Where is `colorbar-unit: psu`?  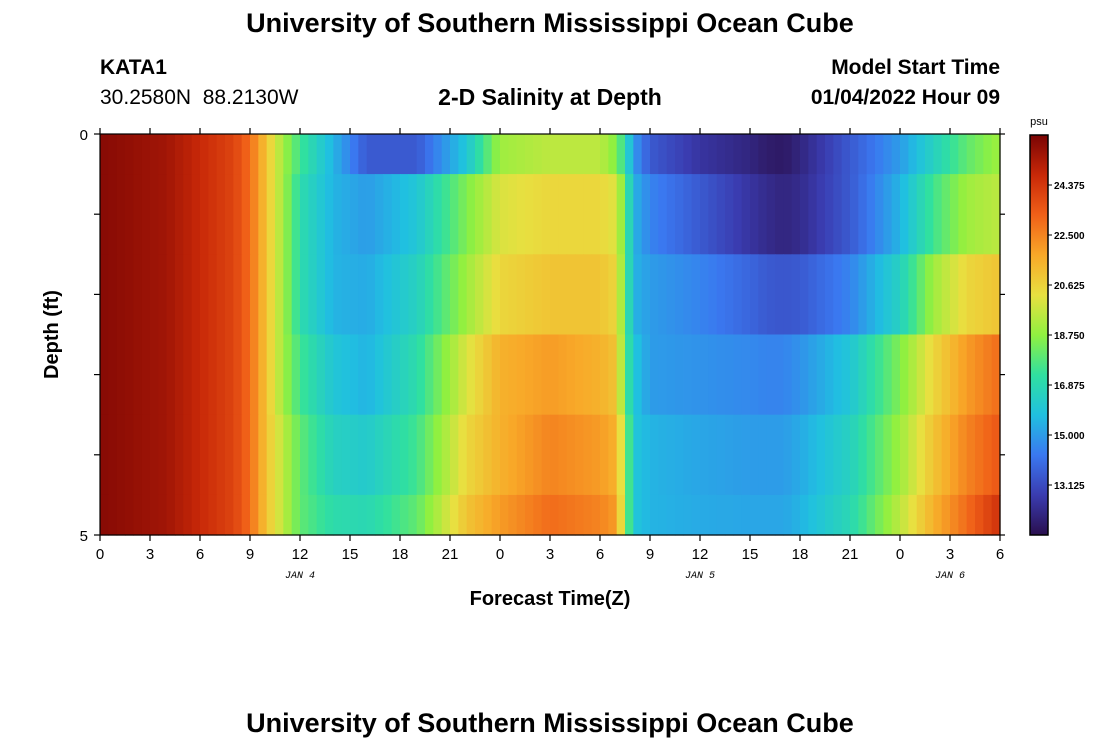 colorbar-unit: psu is located at coordinates (1039, 122).